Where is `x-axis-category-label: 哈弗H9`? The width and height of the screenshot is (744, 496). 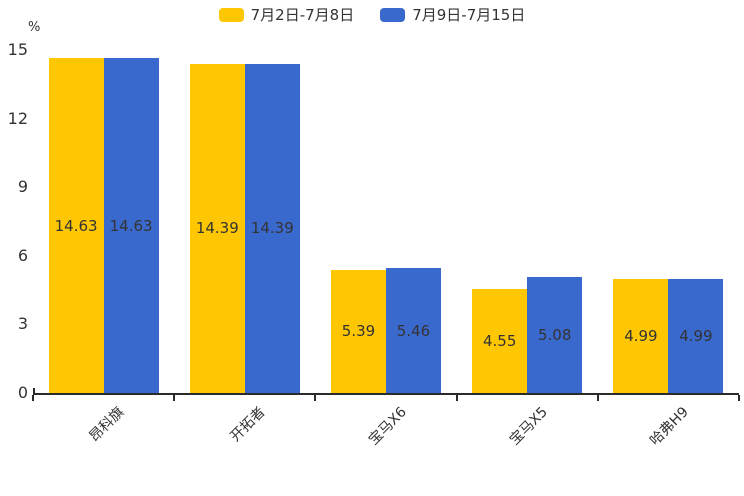
x-axis-category-label: 哈弗H9 is located at coordinates (669, 426).